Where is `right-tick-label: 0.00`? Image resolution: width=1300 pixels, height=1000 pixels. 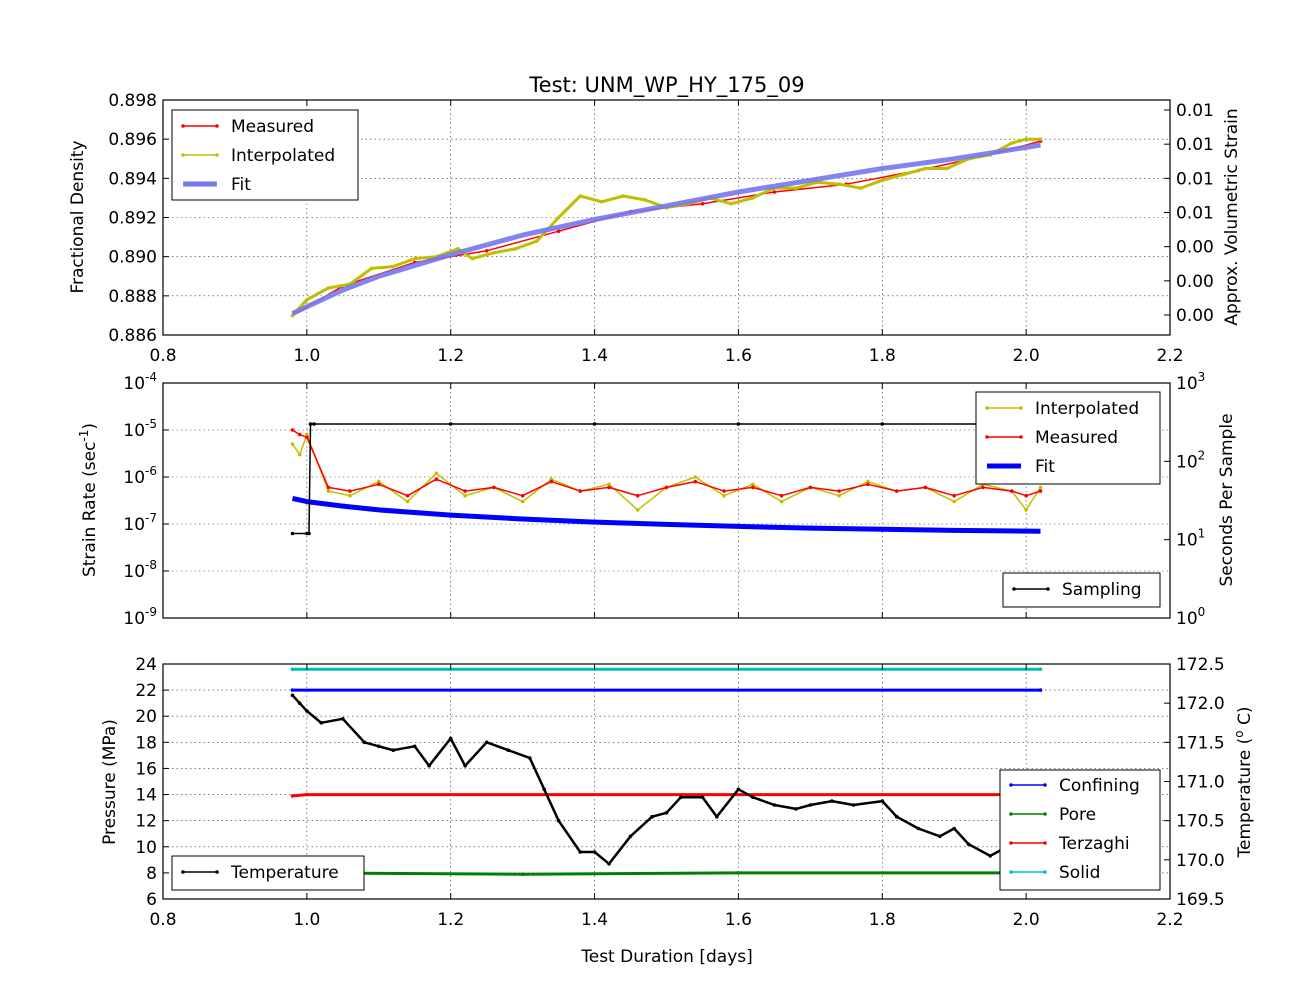
right-tick-label: 0.00 is located at coordinates (1195, 248).